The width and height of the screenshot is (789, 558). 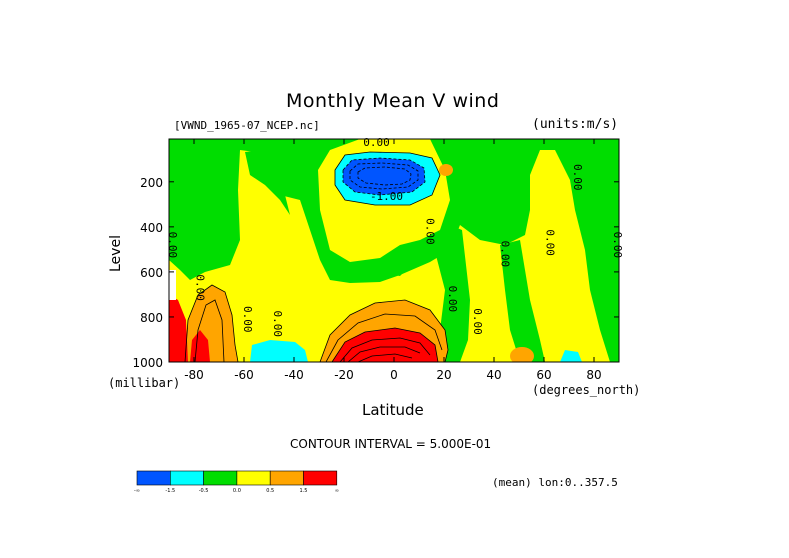 What do you see at coordinates (279, 351) in the screenshot?
I see `region-negative-moderate-south` at bounding box center [279, 351].